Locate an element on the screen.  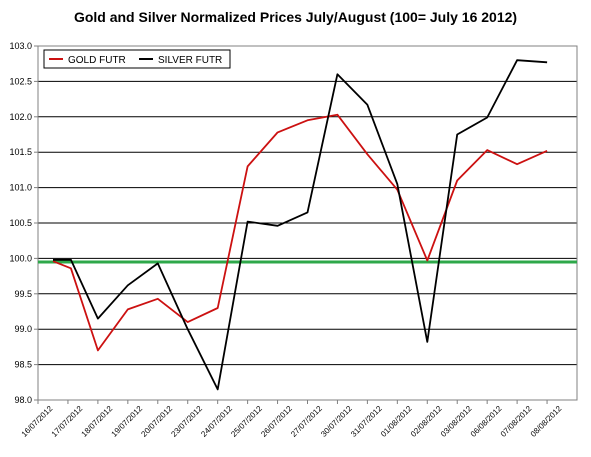
y-tick-label-6: 101.0 is located at coordinates (20, 188).